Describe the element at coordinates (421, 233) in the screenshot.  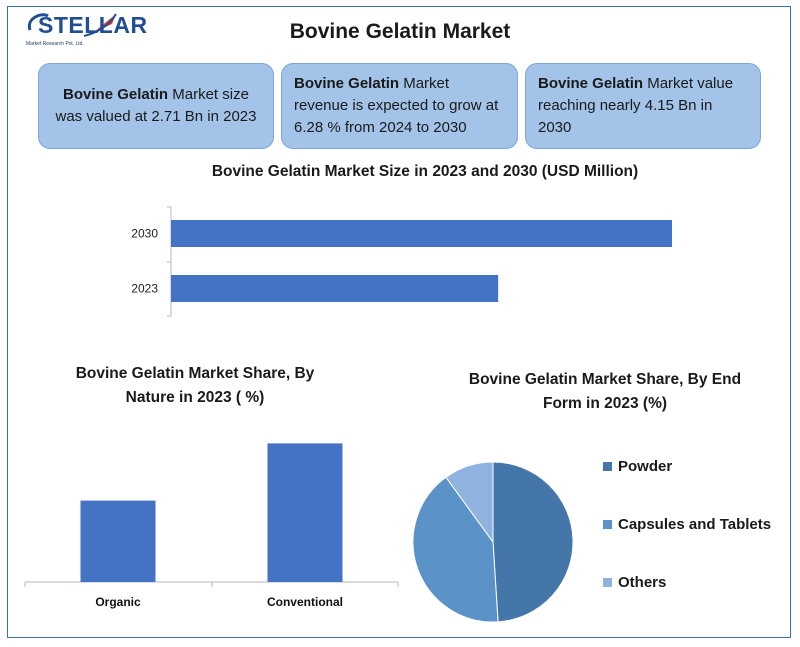
I see `bar-2030` at that location.